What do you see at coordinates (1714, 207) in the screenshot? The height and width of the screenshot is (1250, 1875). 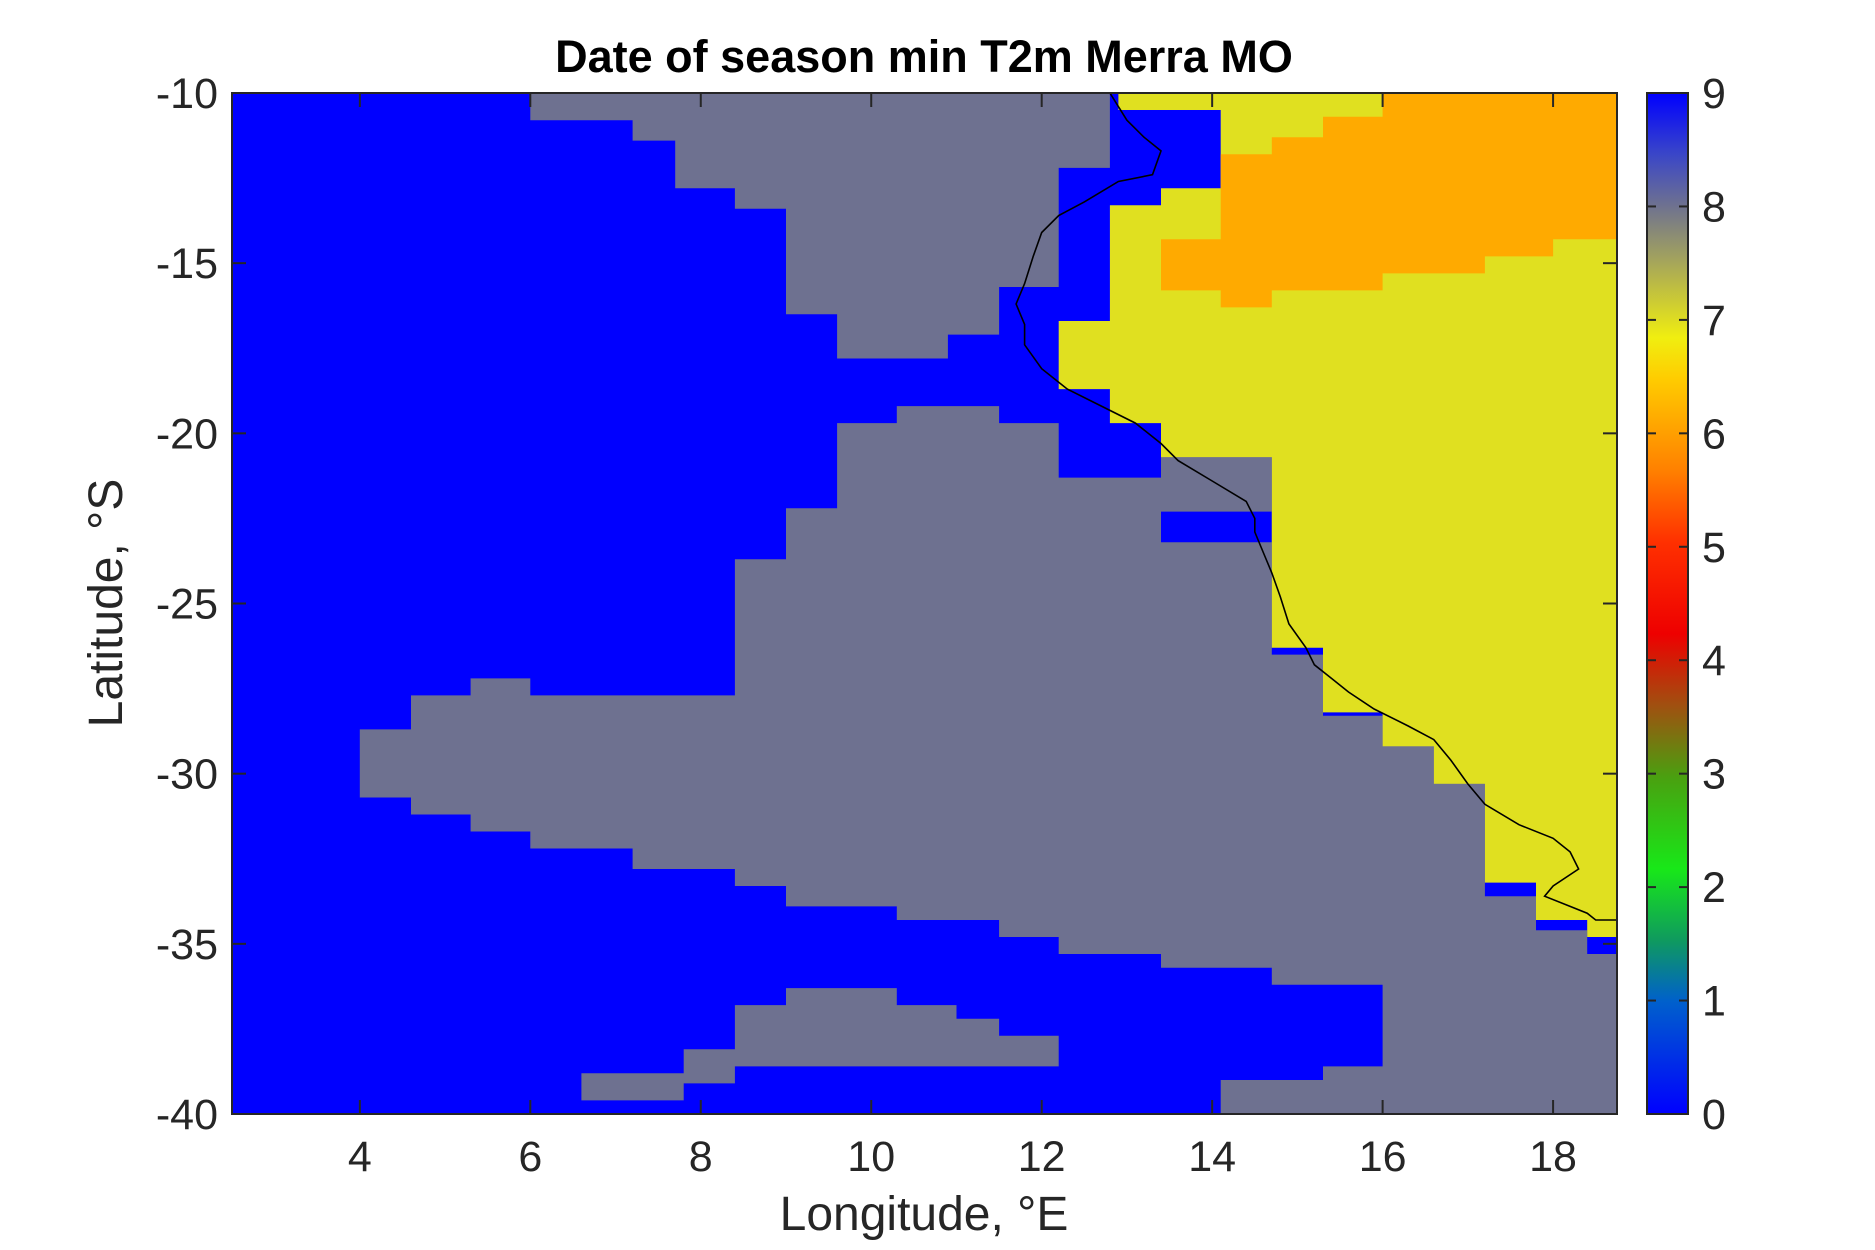 I see `colorbar-tick-label: 8` at bounding box center [1714, 207].